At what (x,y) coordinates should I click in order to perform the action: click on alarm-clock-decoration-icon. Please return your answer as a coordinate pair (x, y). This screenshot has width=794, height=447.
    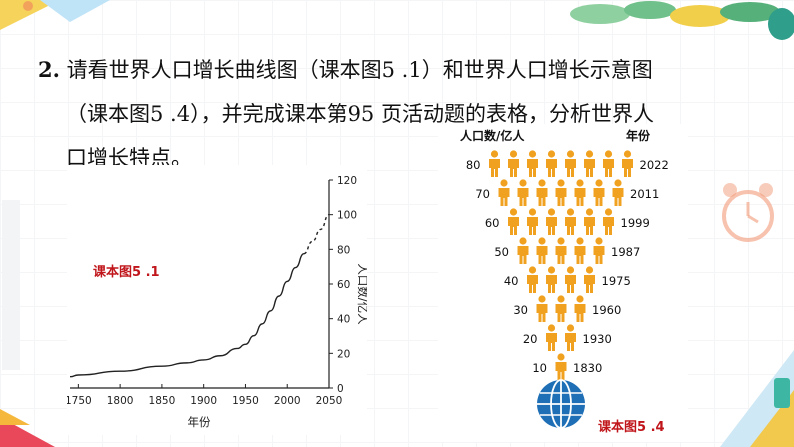
    Looking at the image, I should click on (748, 212).